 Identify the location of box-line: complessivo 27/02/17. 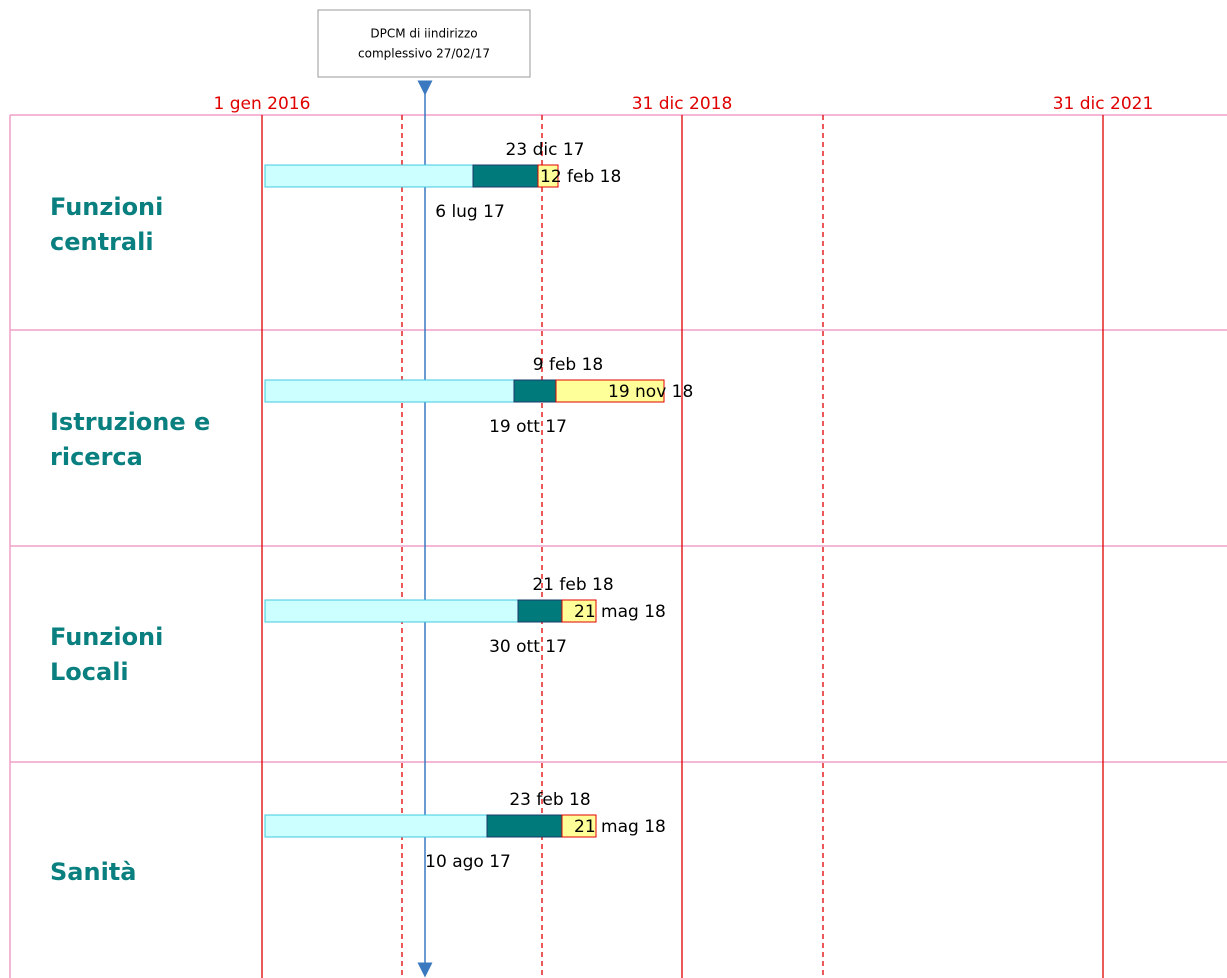
(424, 54).